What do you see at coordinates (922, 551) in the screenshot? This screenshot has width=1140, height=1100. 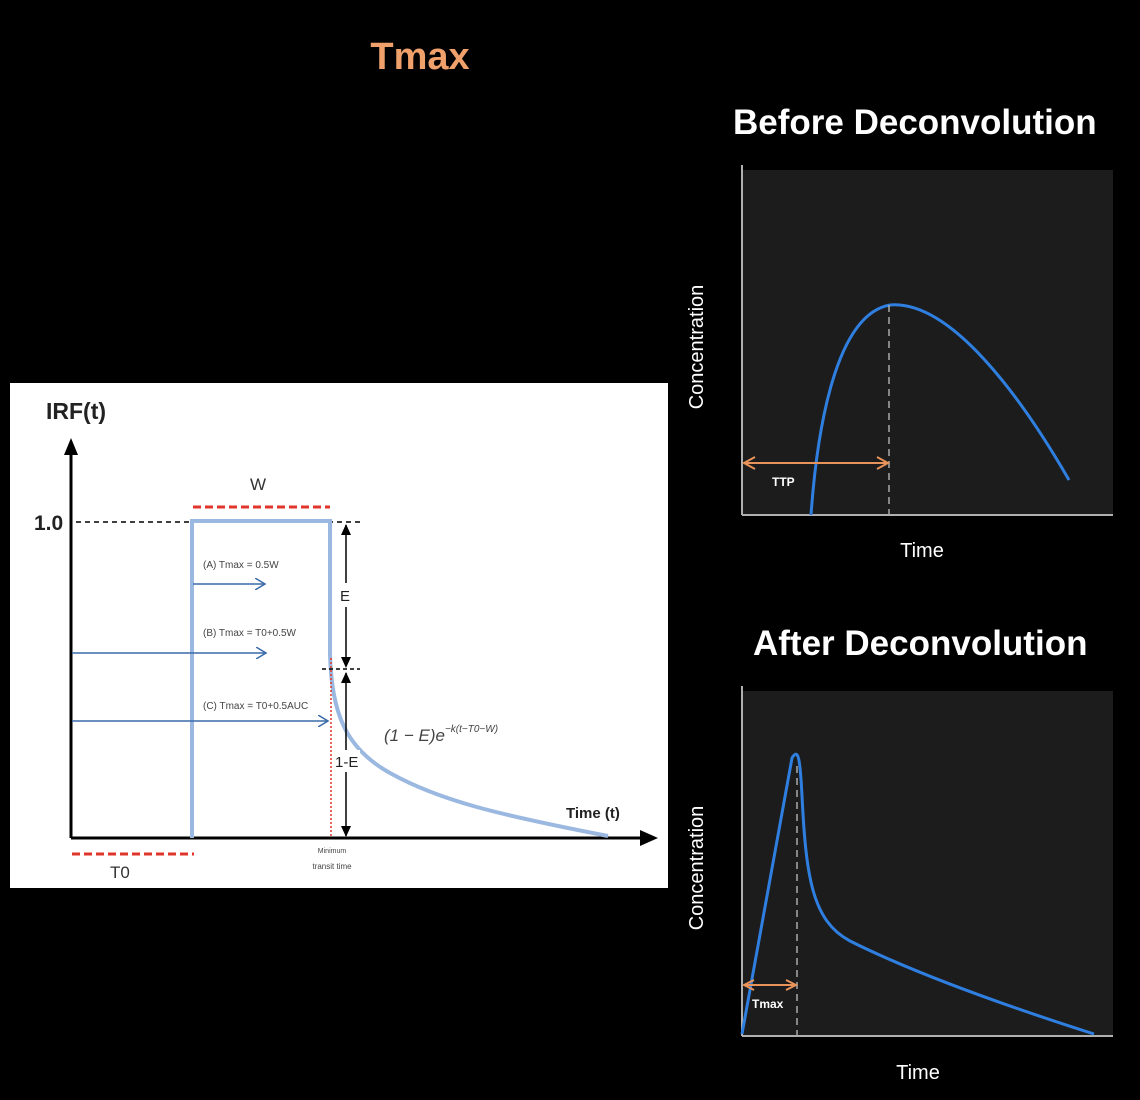 I see `before-x-label: Time` at bounding box center [922, 551].